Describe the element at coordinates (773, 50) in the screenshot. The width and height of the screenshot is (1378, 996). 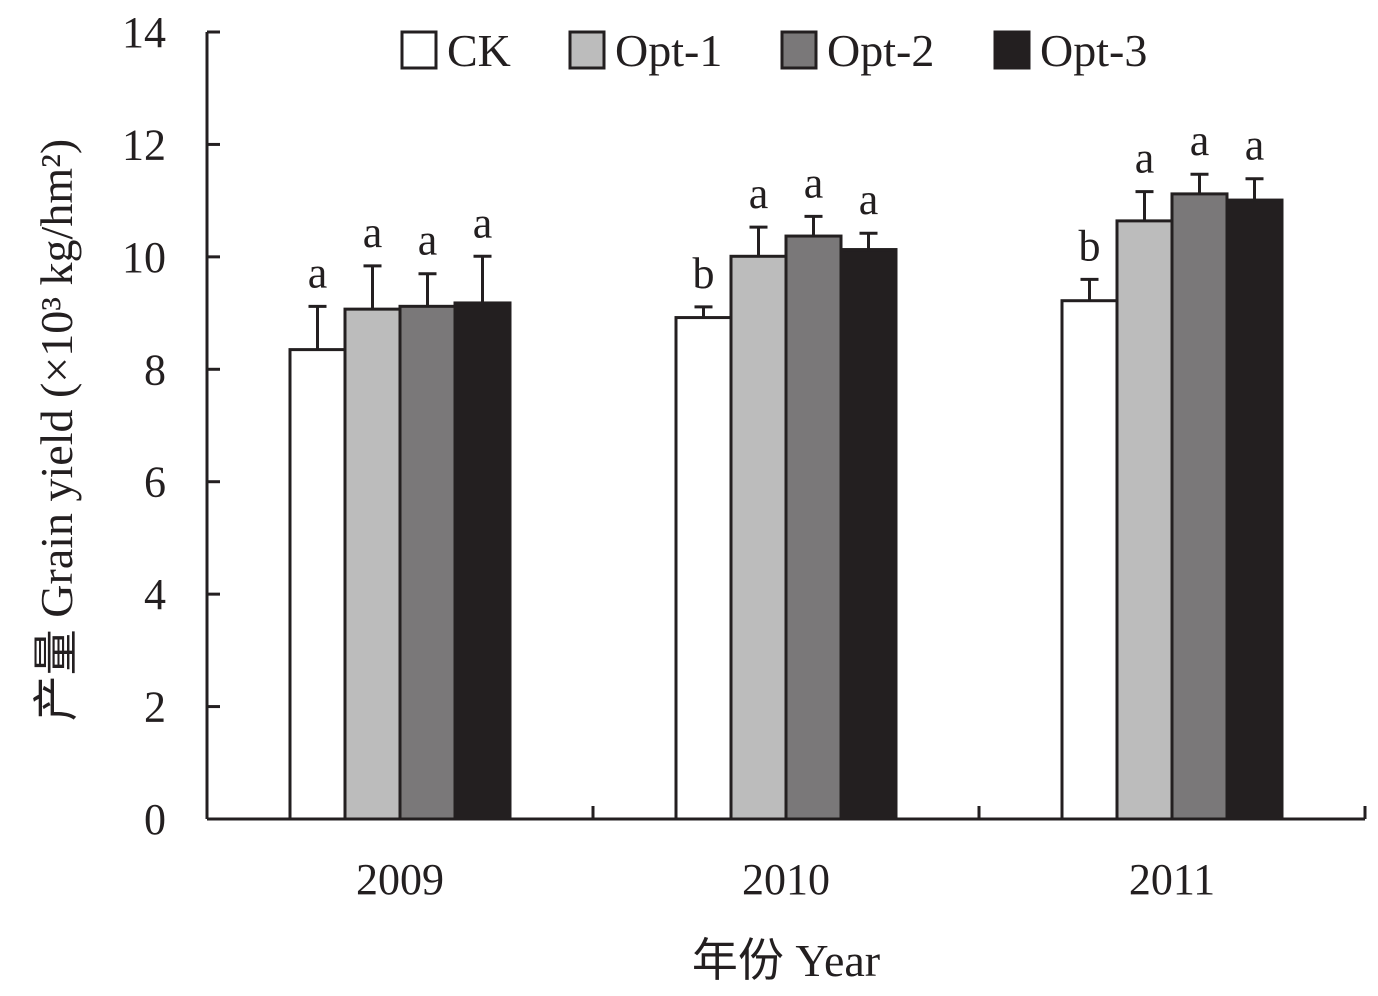
I see `legend: CK Opt-1 Opt-2 Opt-3` at that location.